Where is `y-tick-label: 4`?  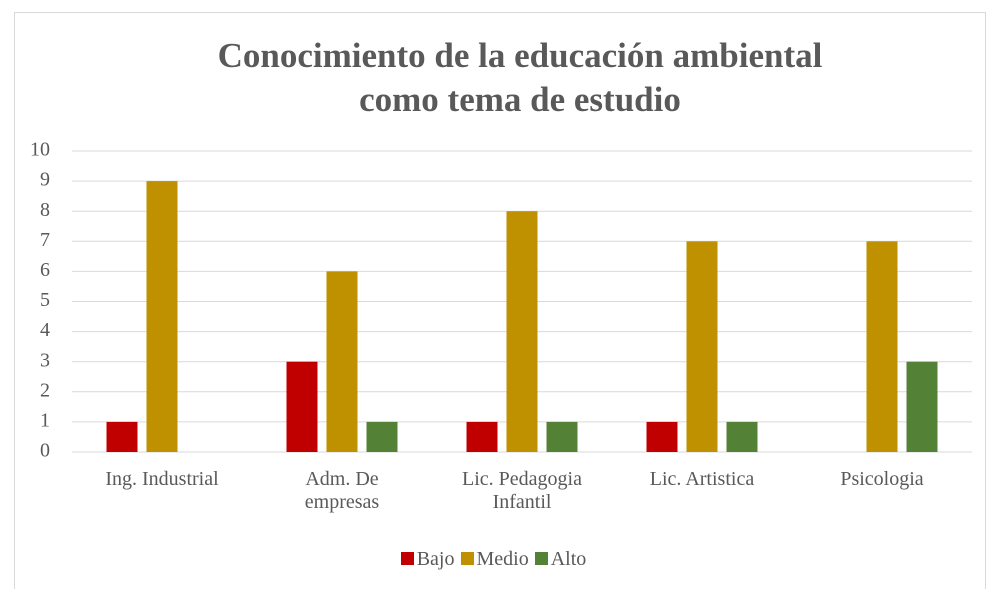
y-tick-label: 4 is located at coordinates (45, 330).